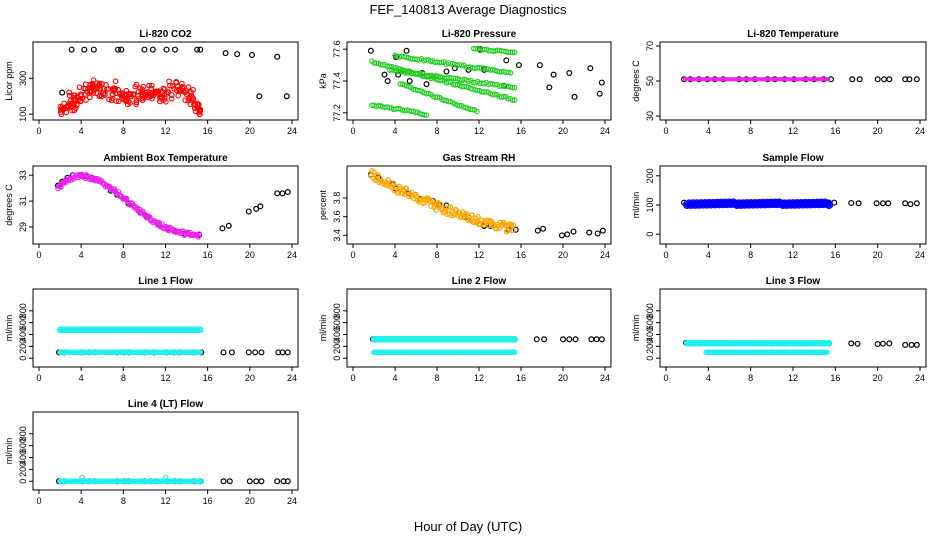  Describe the element at coordinates (479, 281) in the screenshot. I see `panel-title: Line 2 Flow` at that location.